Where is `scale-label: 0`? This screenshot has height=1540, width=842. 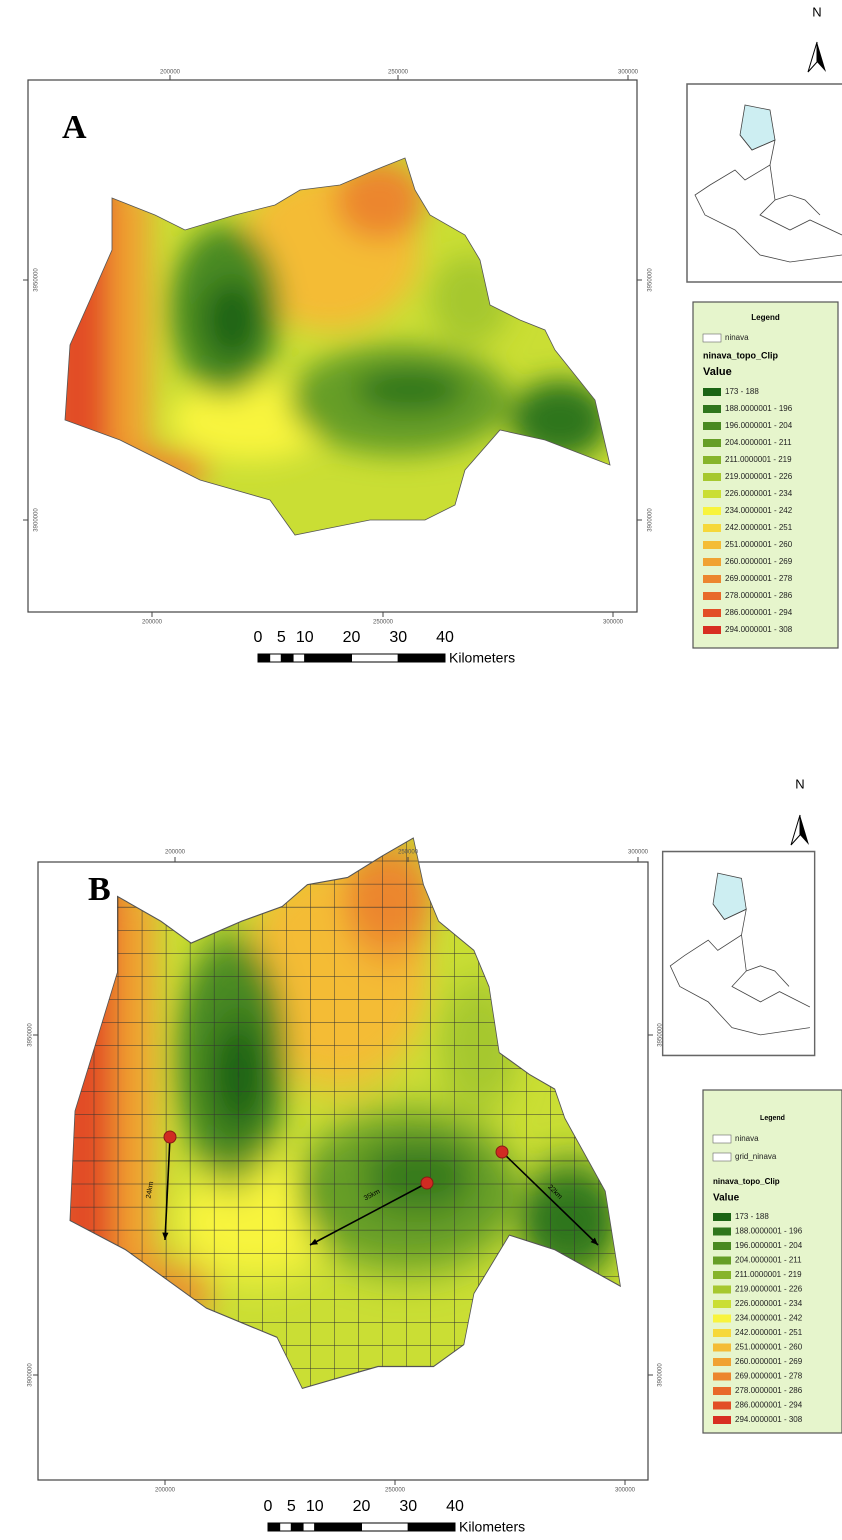 scale-label: 0 is located at coordinates (258, 637).